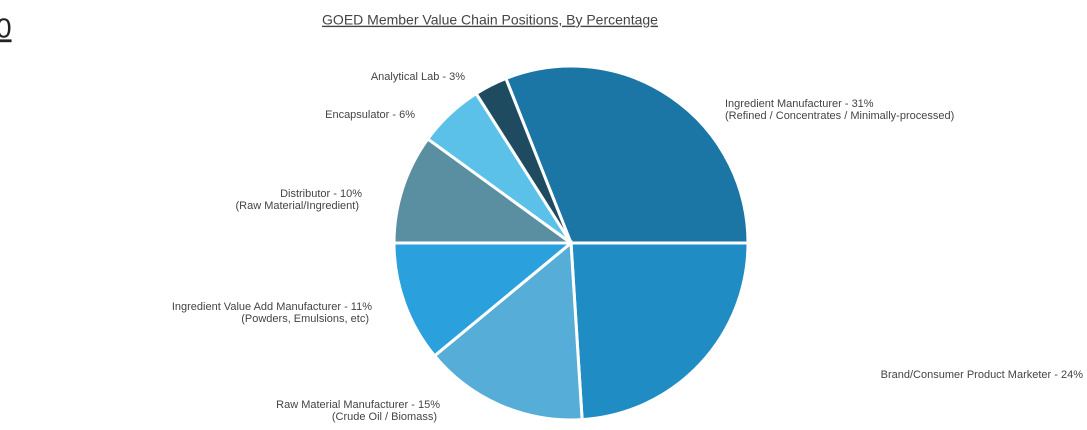 The height and width of the screenshot is (430, 1087). What do you see at coordinates (298, 206) in the screenshot?
I see `slice-note: (Raw Material/Ingredient)` at bounding box center [298, 206].